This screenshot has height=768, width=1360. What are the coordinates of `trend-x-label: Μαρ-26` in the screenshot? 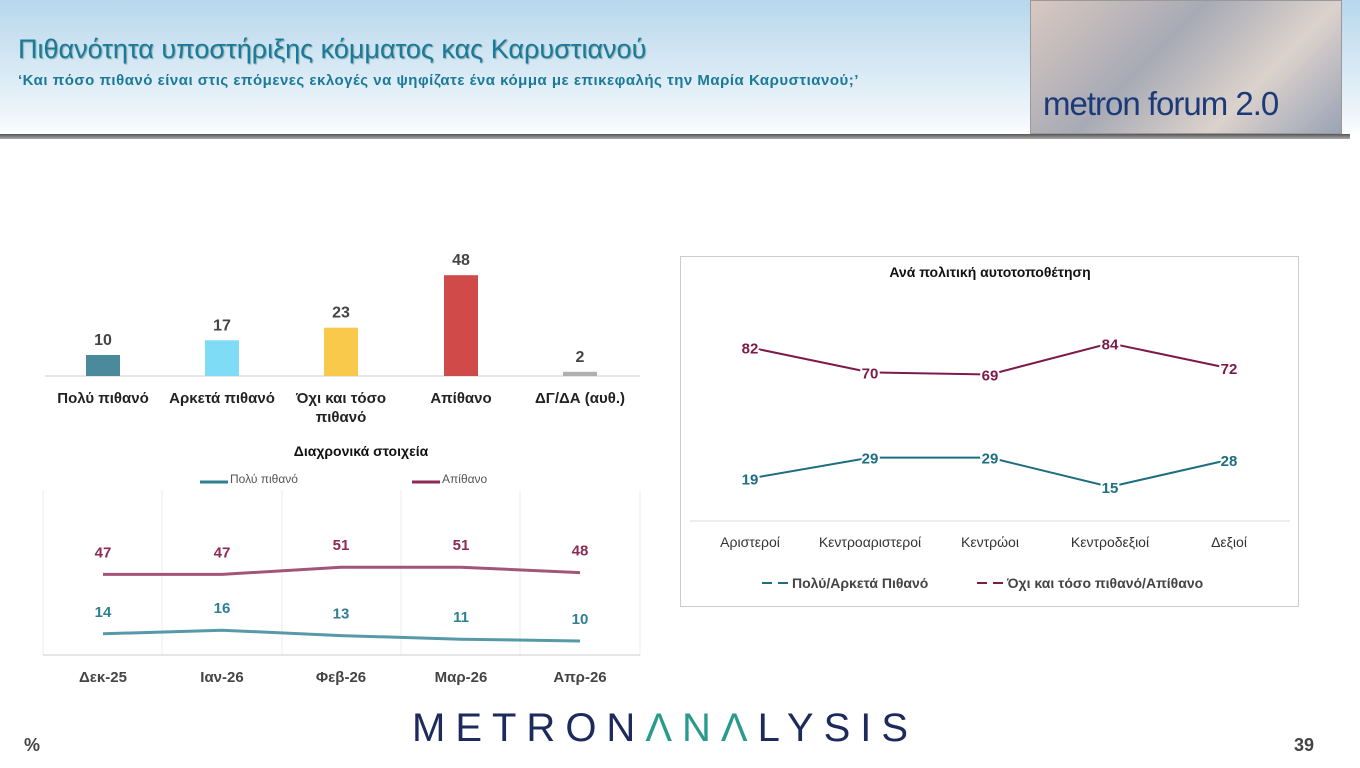 It's located at (461, 677).